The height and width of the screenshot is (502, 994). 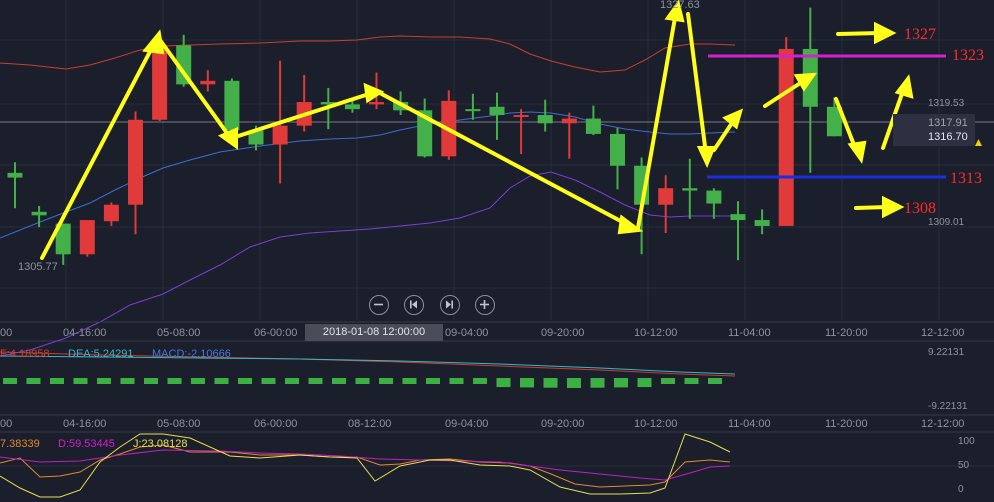 I want to click on kdj-axis-0: 0, so click(x=961, y=489).